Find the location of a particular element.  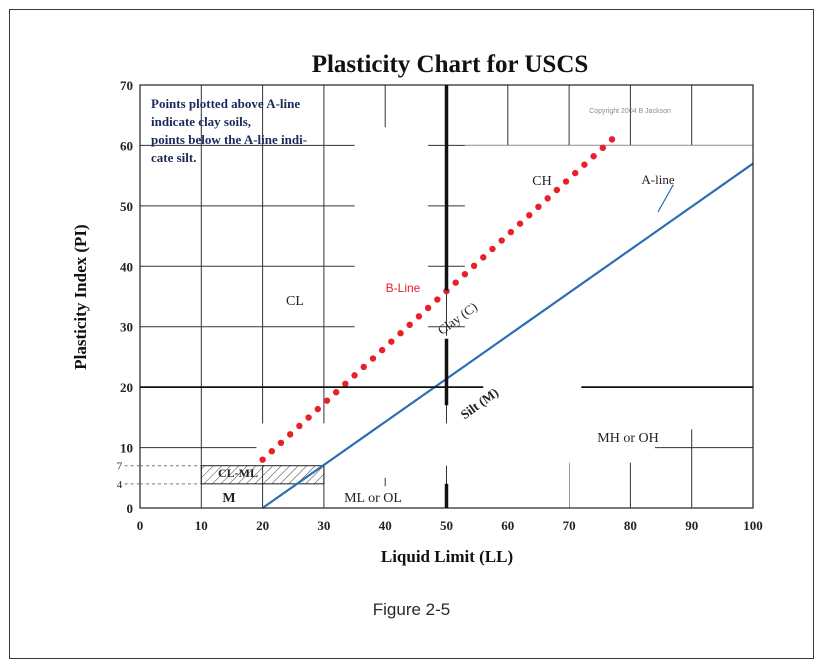

x-tick-label: 30 is located at coordinates (323, 525).